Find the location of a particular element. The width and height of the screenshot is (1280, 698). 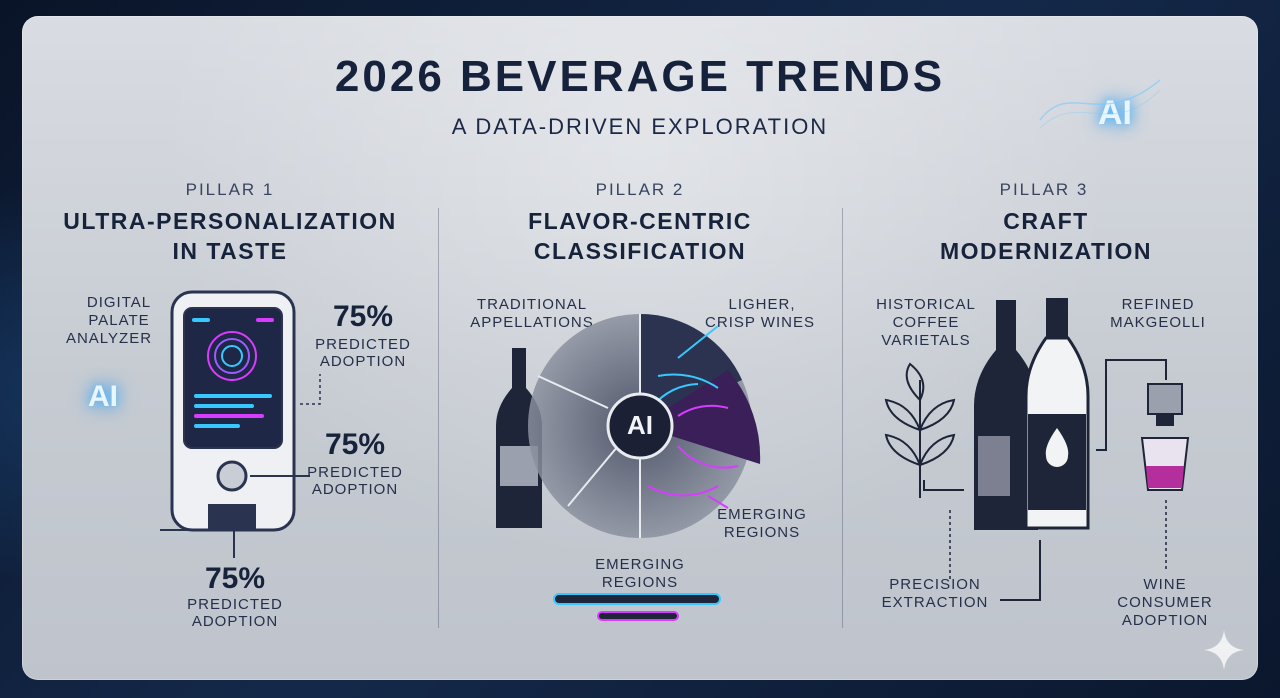

pillar-1-heading-line1: ULTRA-PERSONALIZATION is located at coordinates (230, 221).